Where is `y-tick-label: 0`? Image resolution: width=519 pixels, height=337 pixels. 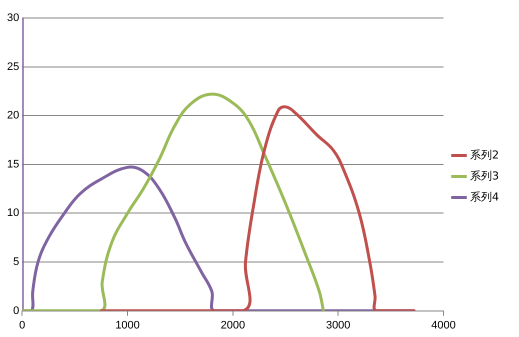 y-tick-label: 0 is located at coordinates (16, 310).